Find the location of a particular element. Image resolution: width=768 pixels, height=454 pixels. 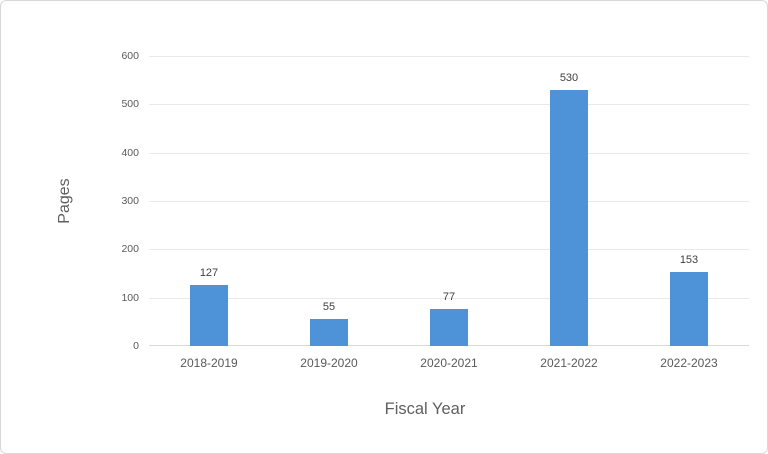

data-label: 77 is located at coordinates (449, 297).